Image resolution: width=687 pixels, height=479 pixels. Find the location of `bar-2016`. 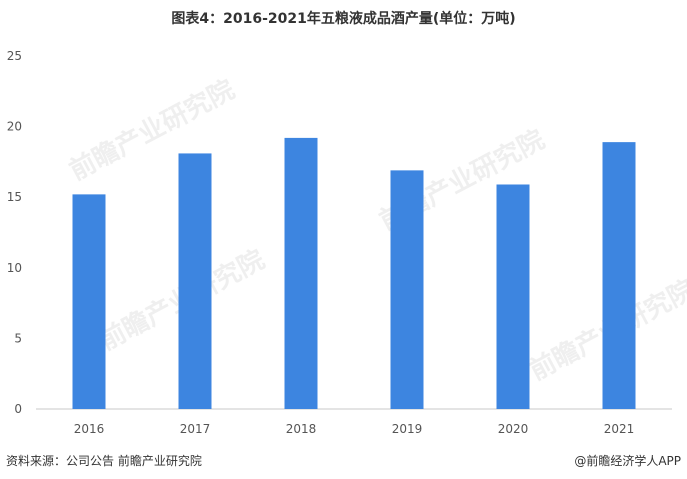

bar-2016 is located at coordinates (89, 301).